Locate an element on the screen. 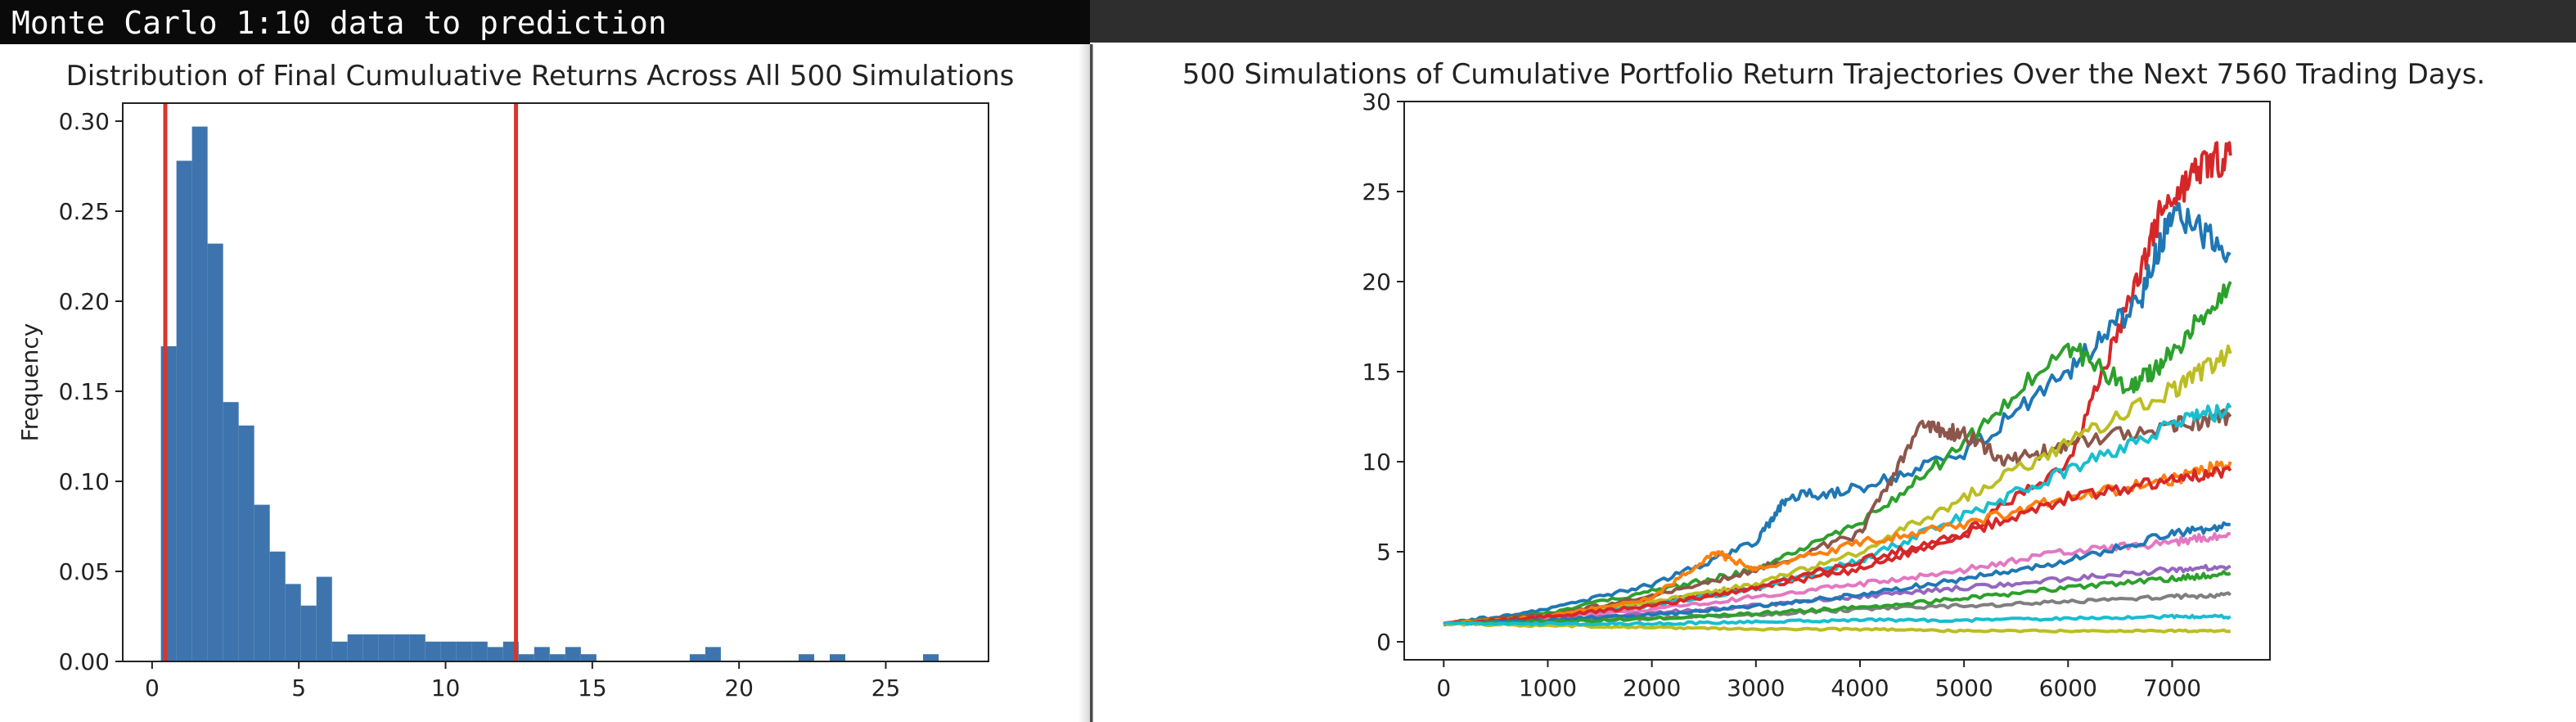  x-tick-label: 5 is located at coordinates (298, 688).